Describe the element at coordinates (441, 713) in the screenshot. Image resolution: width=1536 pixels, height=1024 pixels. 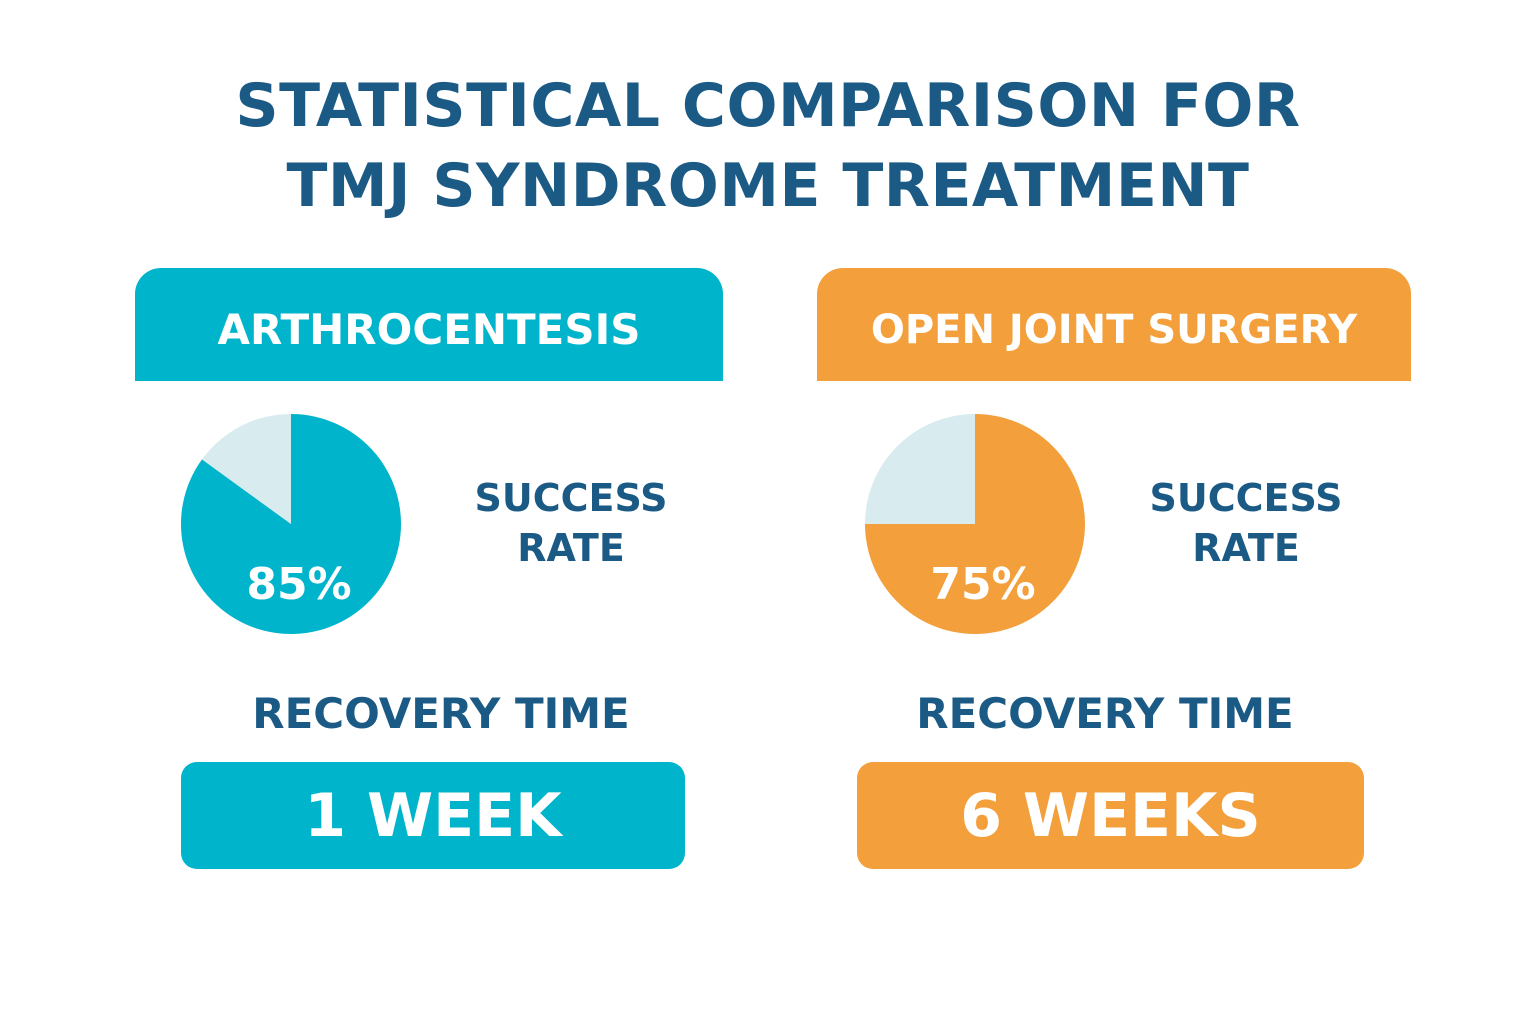
I see `arthrocentesis-recovery-label: RECOVERY TIME` at that location.